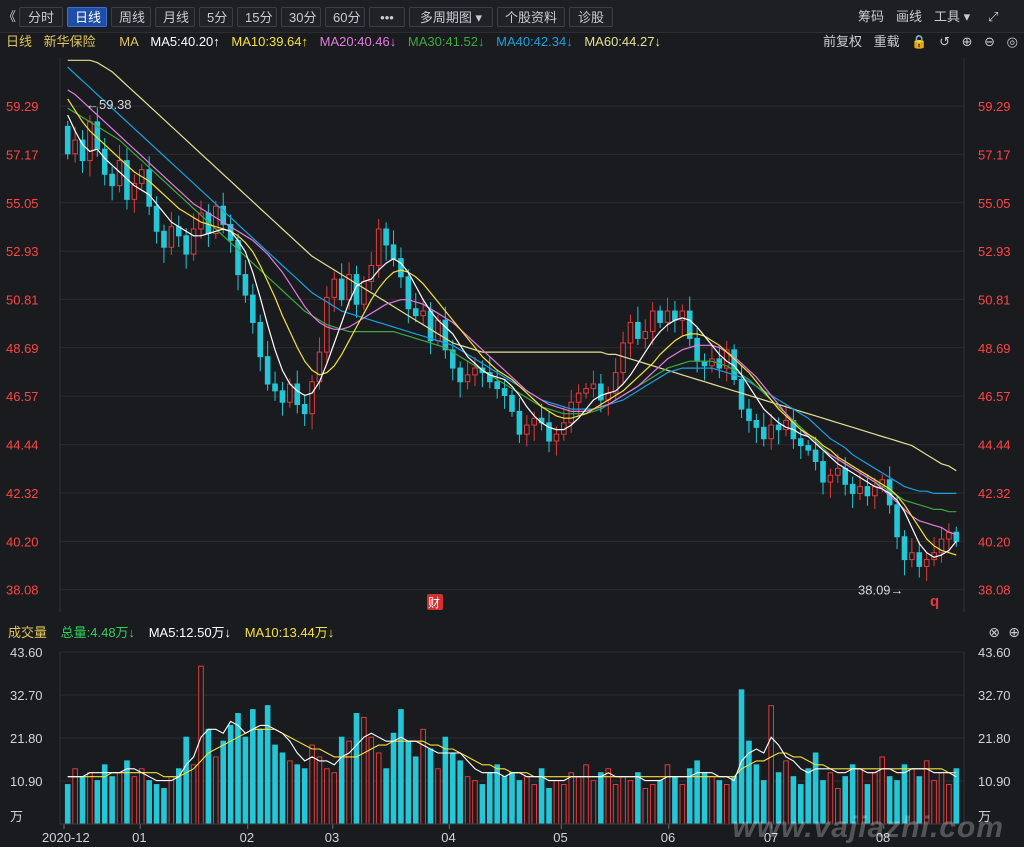  What do you see at coordinates (994, 445) in the screenshot?
I see `price-tick-right: 44.44` at bounding box center [994, 445].